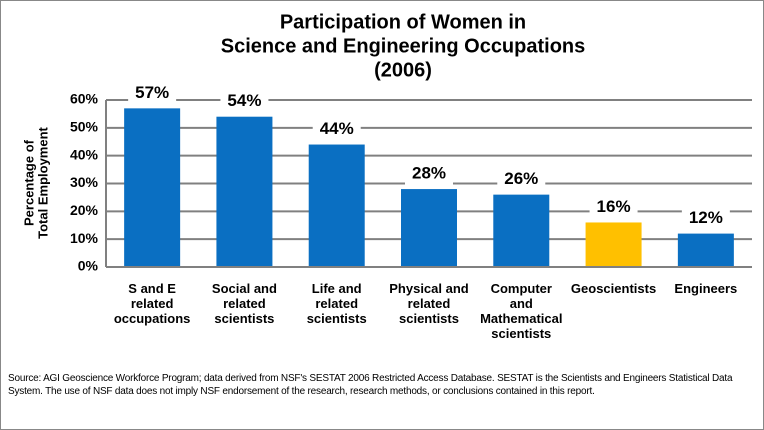  What do you see at coordinates (28, 182) in the screenshot?
I see `y-axis-label: Percentage of` at bounding box center [28, 182].